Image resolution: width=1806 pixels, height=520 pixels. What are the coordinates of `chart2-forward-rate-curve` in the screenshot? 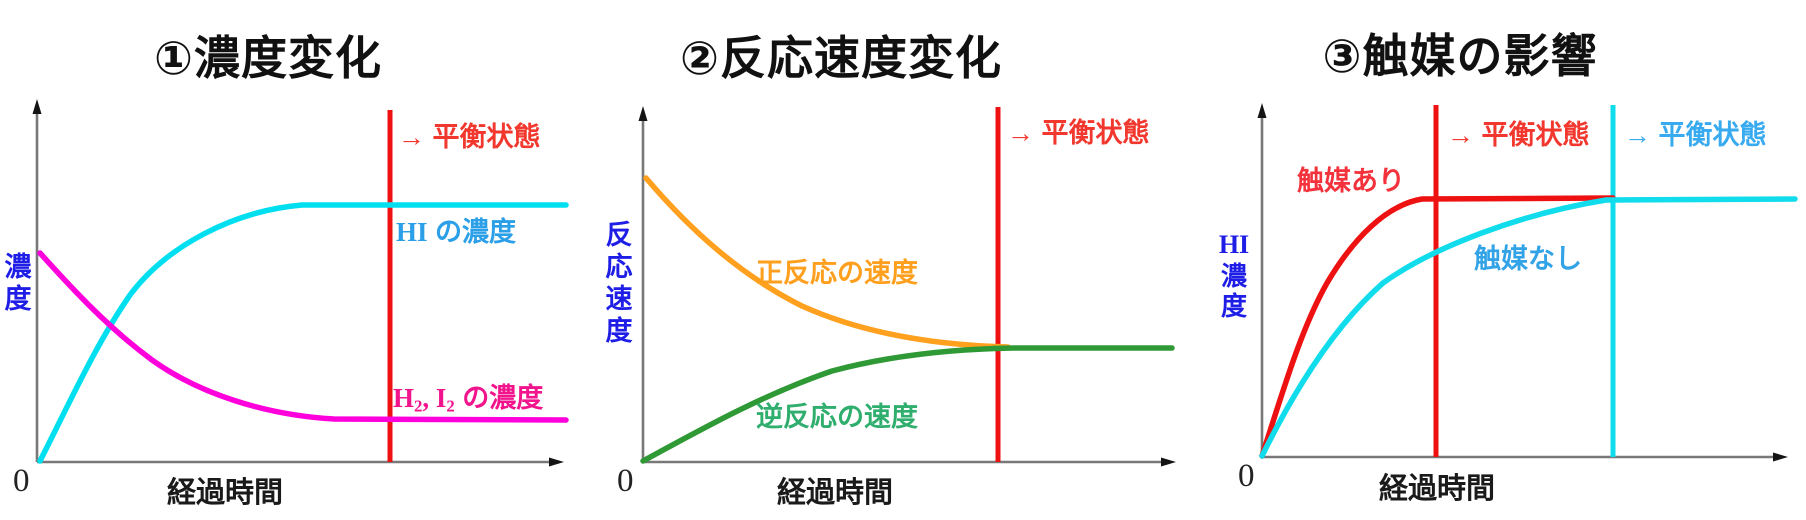 It's located at (827, 262).